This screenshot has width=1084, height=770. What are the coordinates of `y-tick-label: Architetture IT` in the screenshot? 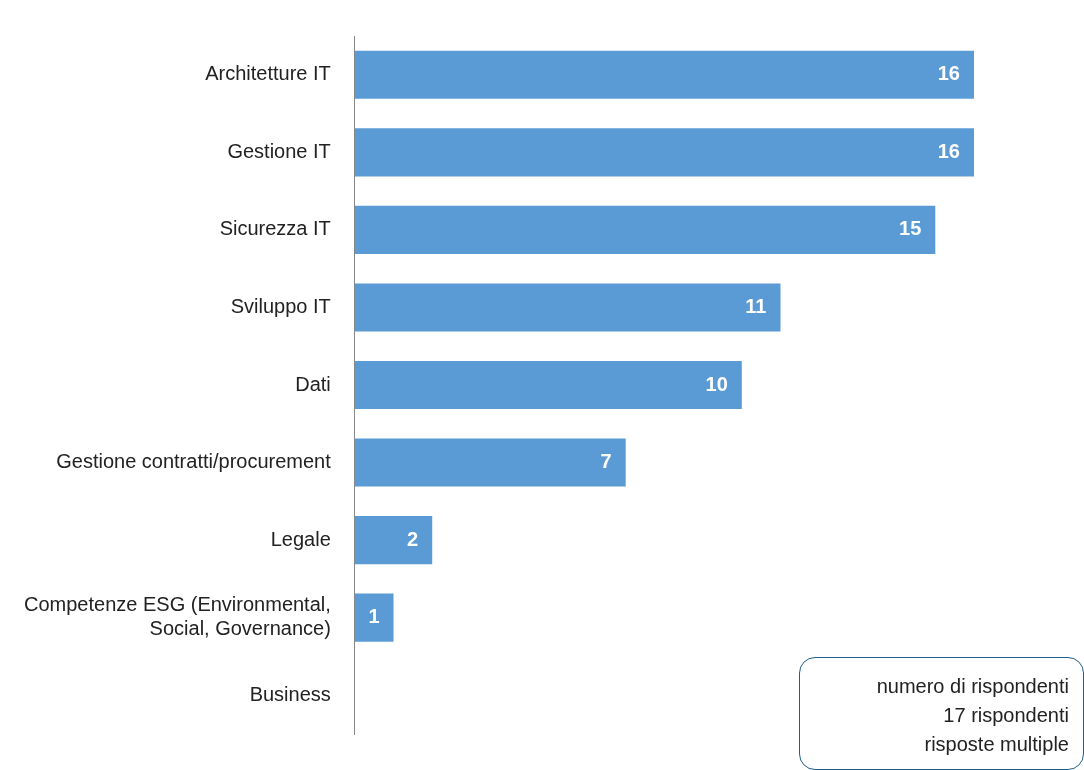 It's located at (268, 73).